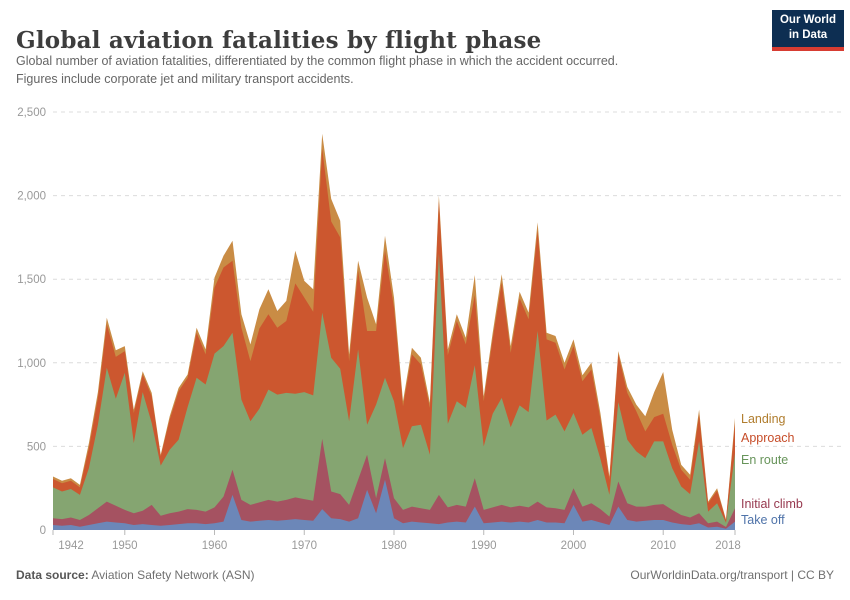 The height and width of the screenshot is (600, 850). Describe the element at coordinates (394, 504) in the screenshot. I see `area-layer-take-off` at that location.